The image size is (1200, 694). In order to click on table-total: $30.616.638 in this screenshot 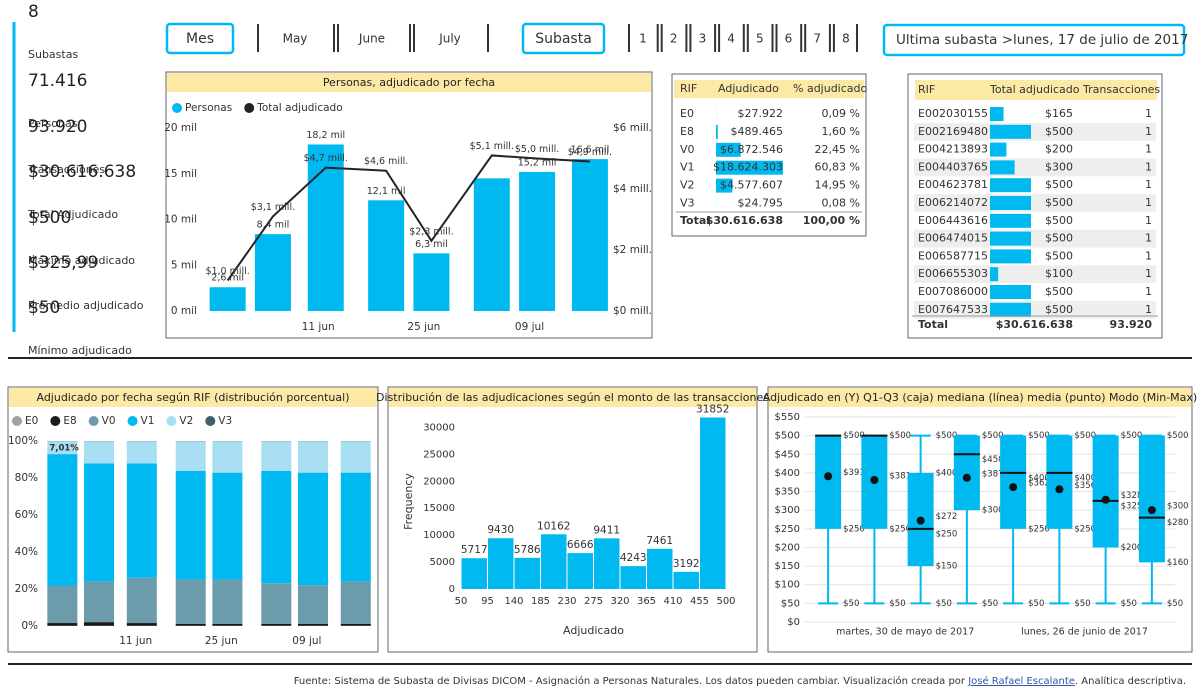, I will do `click(1034, 324)`.